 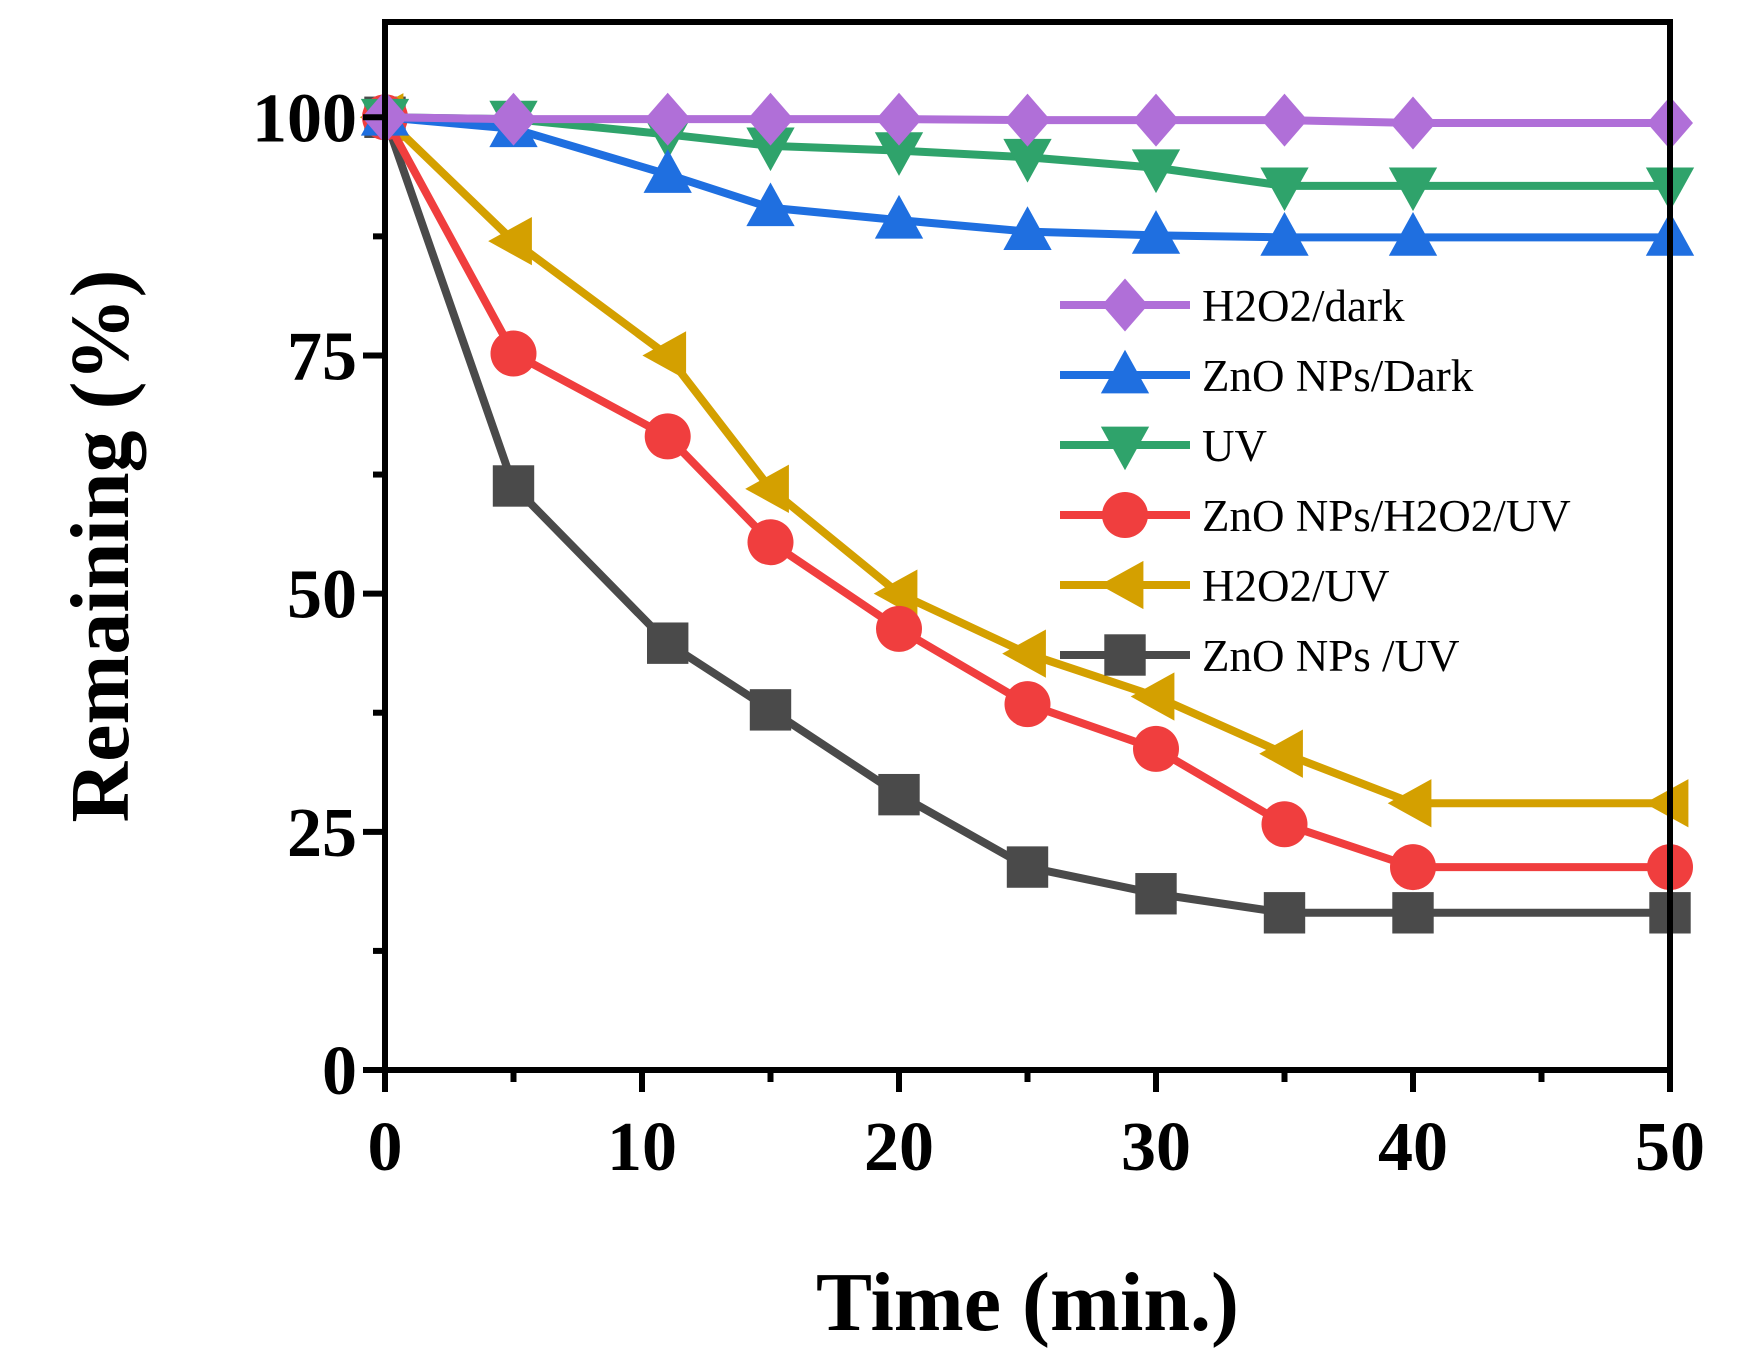 What do you see at coordinates (385, 1147) in the screenshot?
I see `x-tick-label: 0` at bounding box center [385, 1147].